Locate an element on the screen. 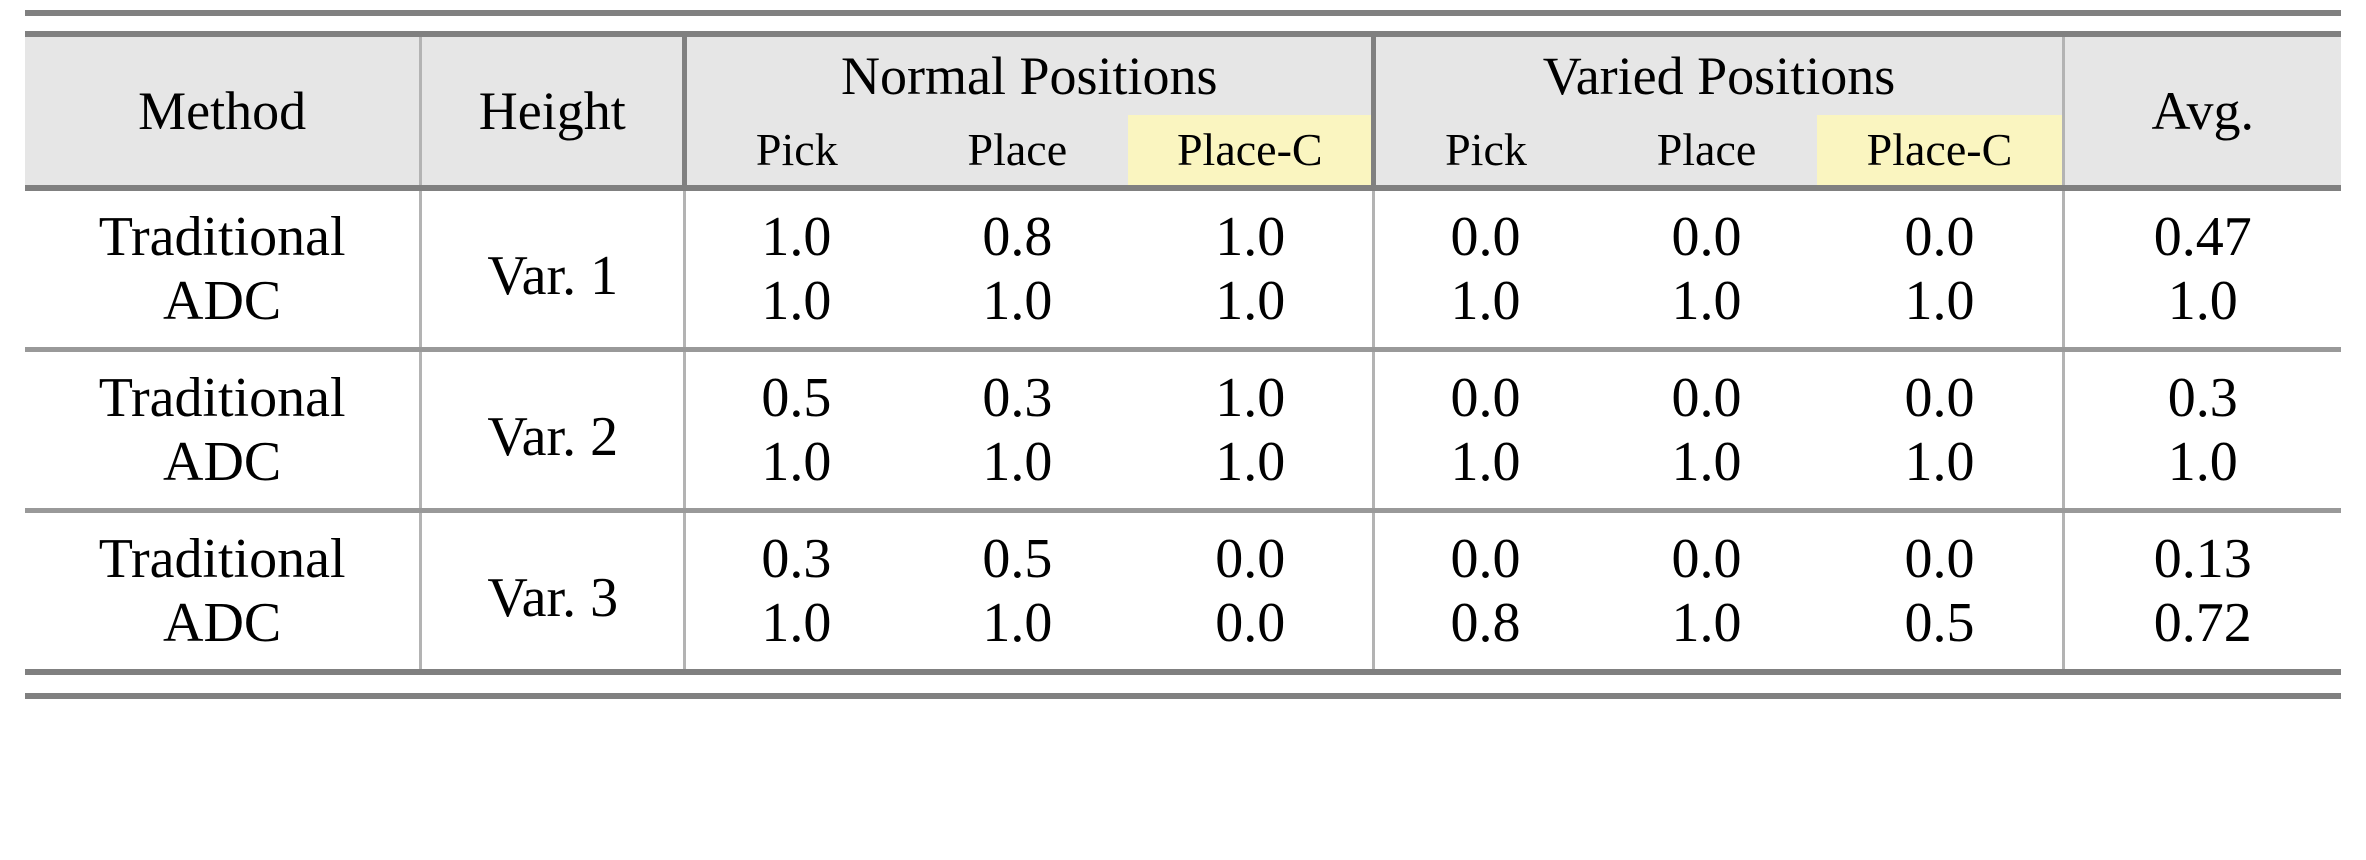  cell-normal-place: 0.5 is located at coordinates (1017, 552).